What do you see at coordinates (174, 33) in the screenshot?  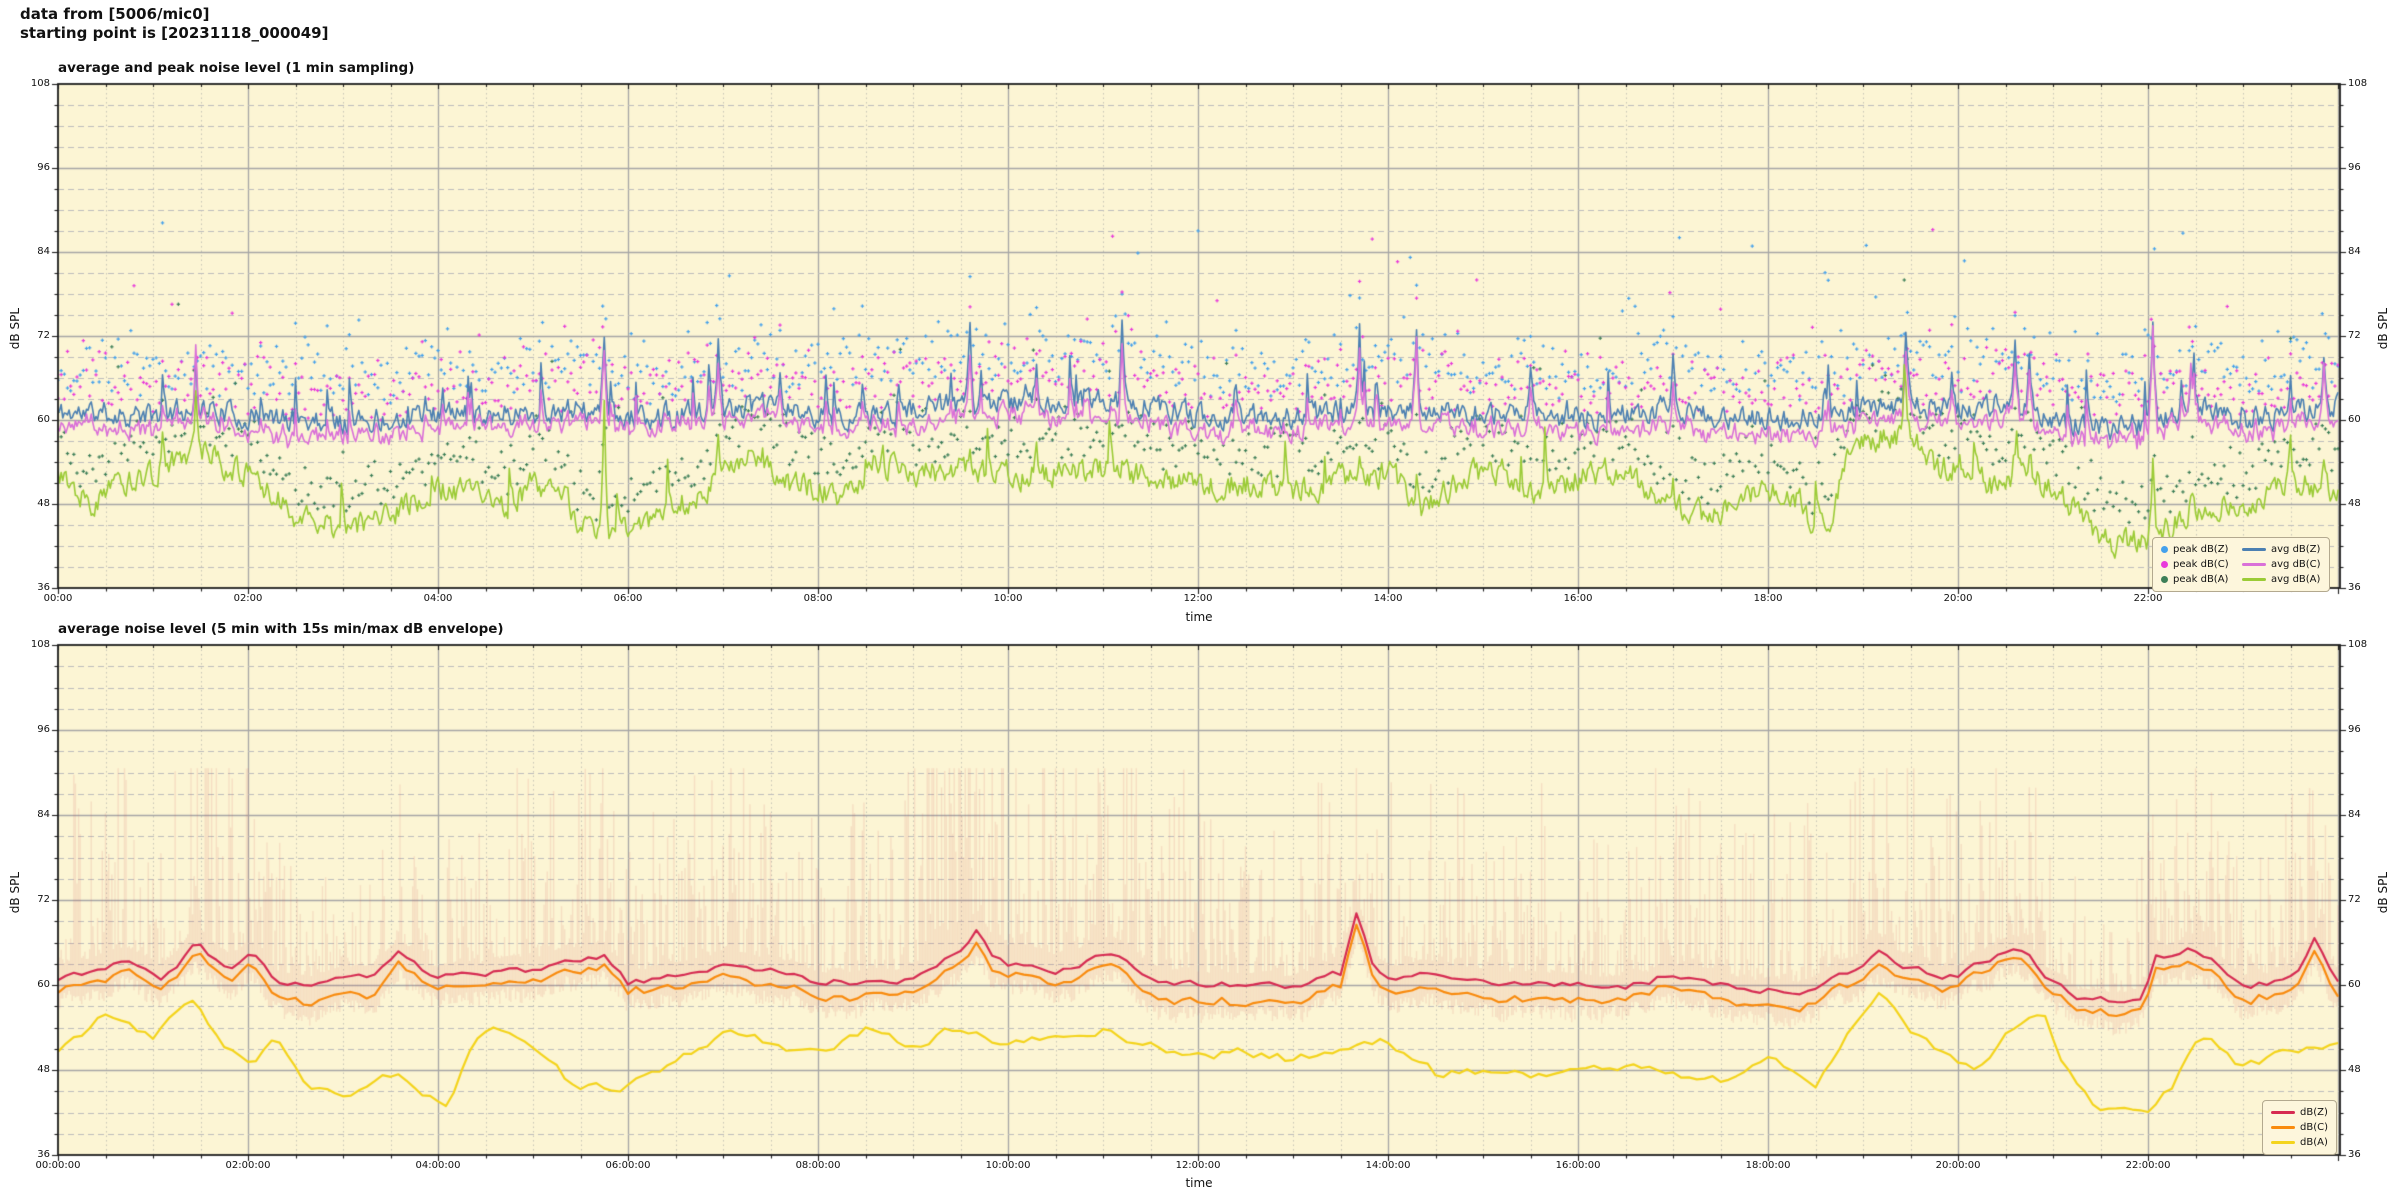 I see `header-starting-point: starting point is [20231118_000049]` at bounding box center [174, 33].